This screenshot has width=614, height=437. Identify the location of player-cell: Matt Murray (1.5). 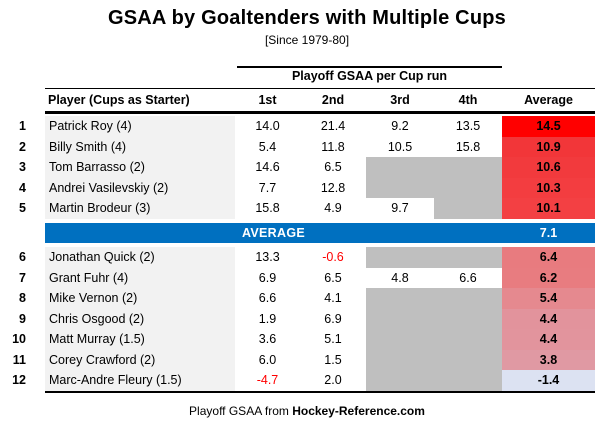
(140, 339).